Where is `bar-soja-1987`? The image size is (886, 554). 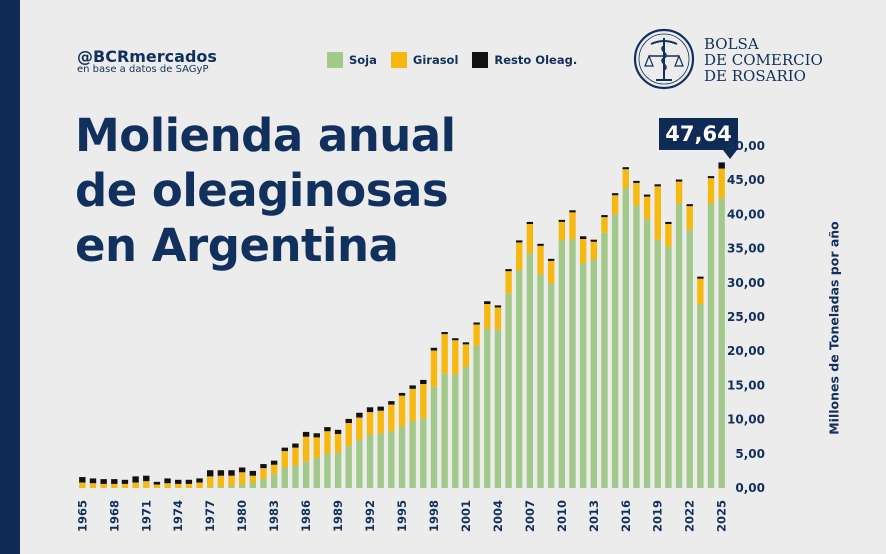
bar-soja-1987 is located at coordinates (316, 472).